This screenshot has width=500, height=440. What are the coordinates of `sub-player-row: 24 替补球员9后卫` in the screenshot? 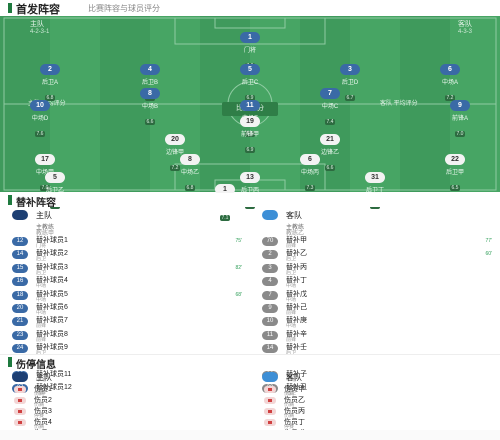 It's located at (126, 349).